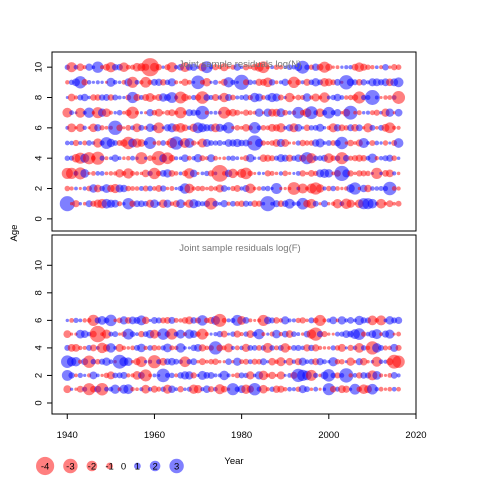  Describe the element at coordinates (415, 435) in the screenshot. I see `x-tick-label: 2020` at that location.